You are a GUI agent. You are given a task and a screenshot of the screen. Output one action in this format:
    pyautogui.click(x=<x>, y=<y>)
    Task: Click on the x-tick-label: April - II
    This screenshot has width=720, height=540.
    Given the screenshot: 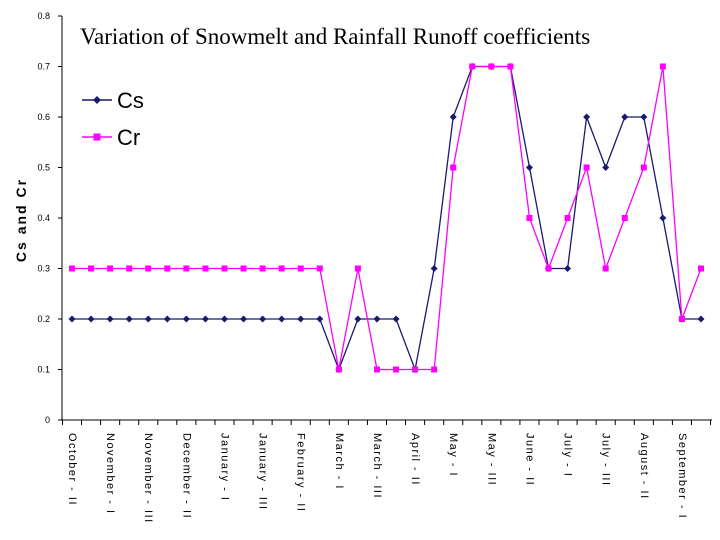 What is the action you would take?
    pyautogui.click(x=415, y=459)
    